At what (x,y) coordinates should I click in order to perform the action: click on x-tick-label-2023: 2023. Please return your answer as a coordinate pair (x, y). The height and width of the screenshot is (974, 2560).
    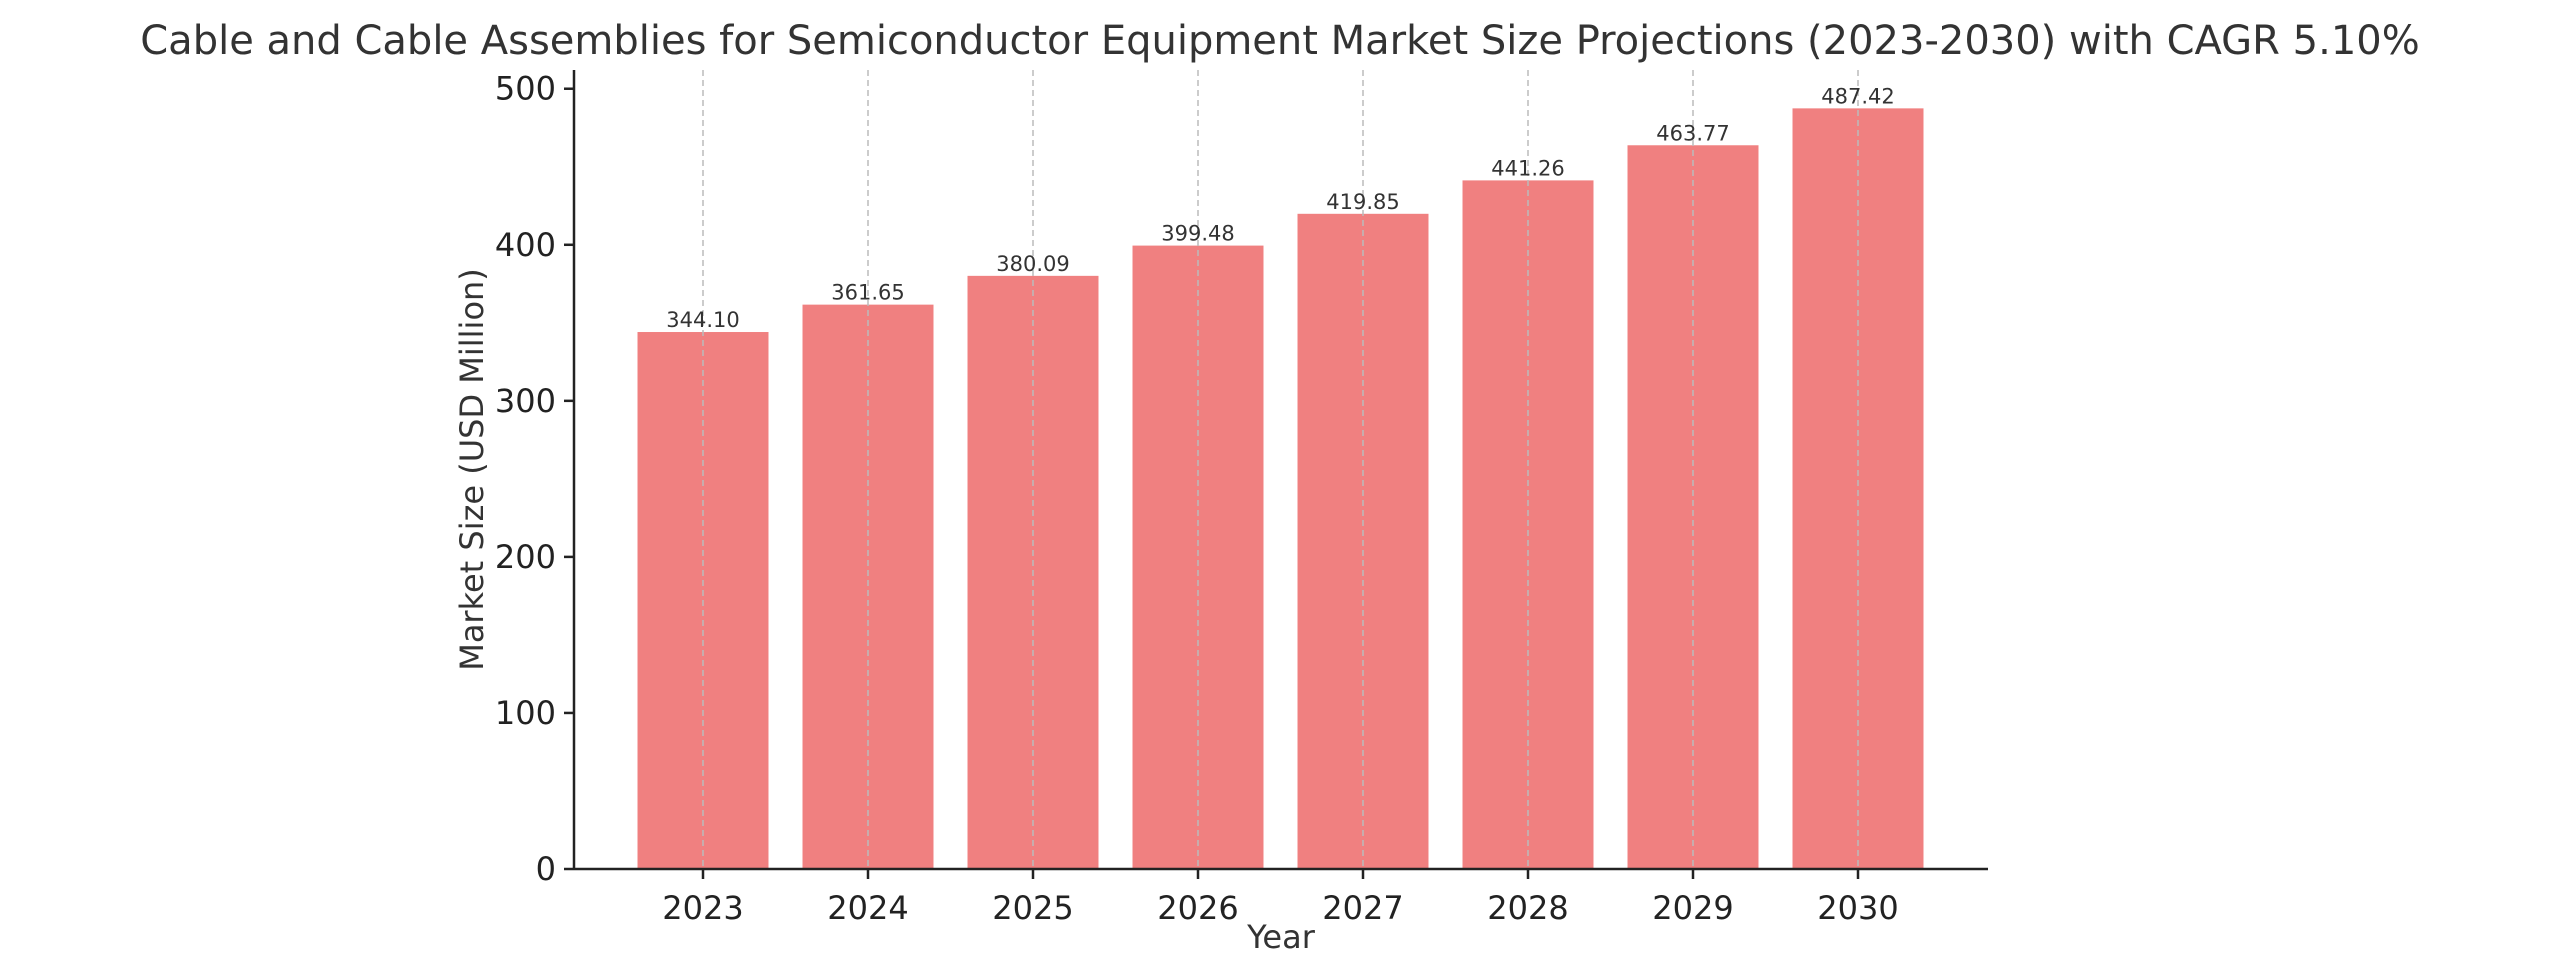
    Looking at the image, I should click on (702, 908).